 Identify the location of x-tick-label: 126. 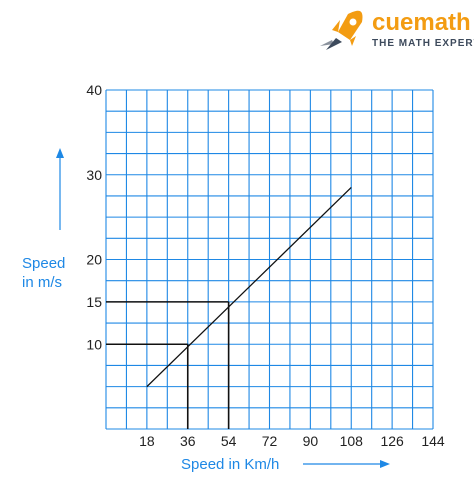
(392, 441).